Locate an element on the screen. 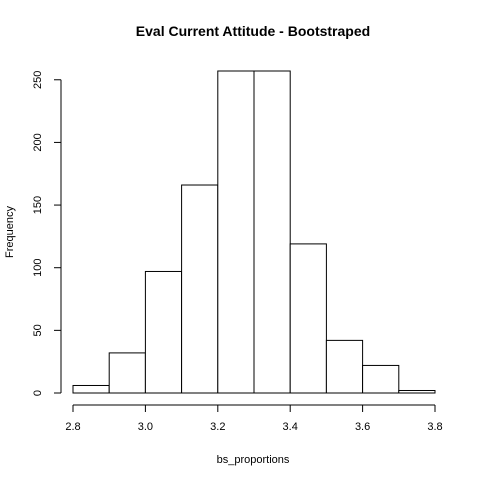 The height and width of the screenshot is (480, 480). x-axis-label: bs_proportions is located at coordinates (253, 460).